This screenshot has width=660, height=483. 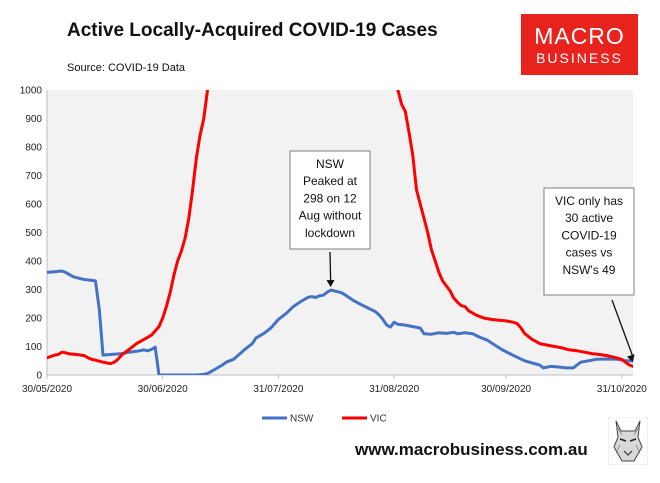 I want to click on legend-label: VIC, so click(x=378, y=419).